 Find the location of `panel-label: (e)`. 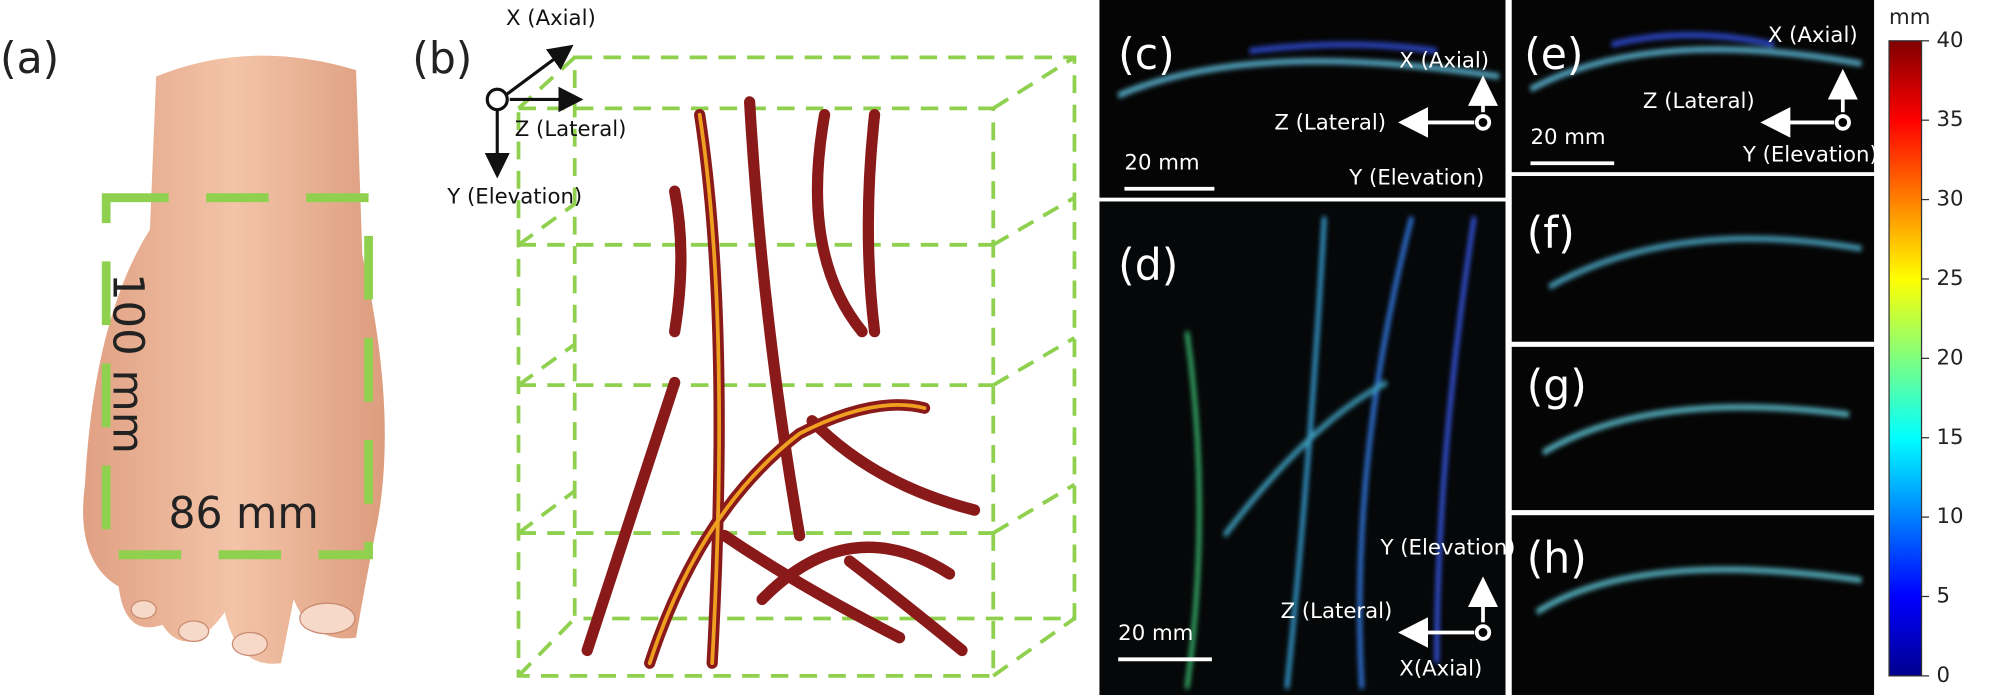

panel-label: (e) is located at coordinates (1553, 55).